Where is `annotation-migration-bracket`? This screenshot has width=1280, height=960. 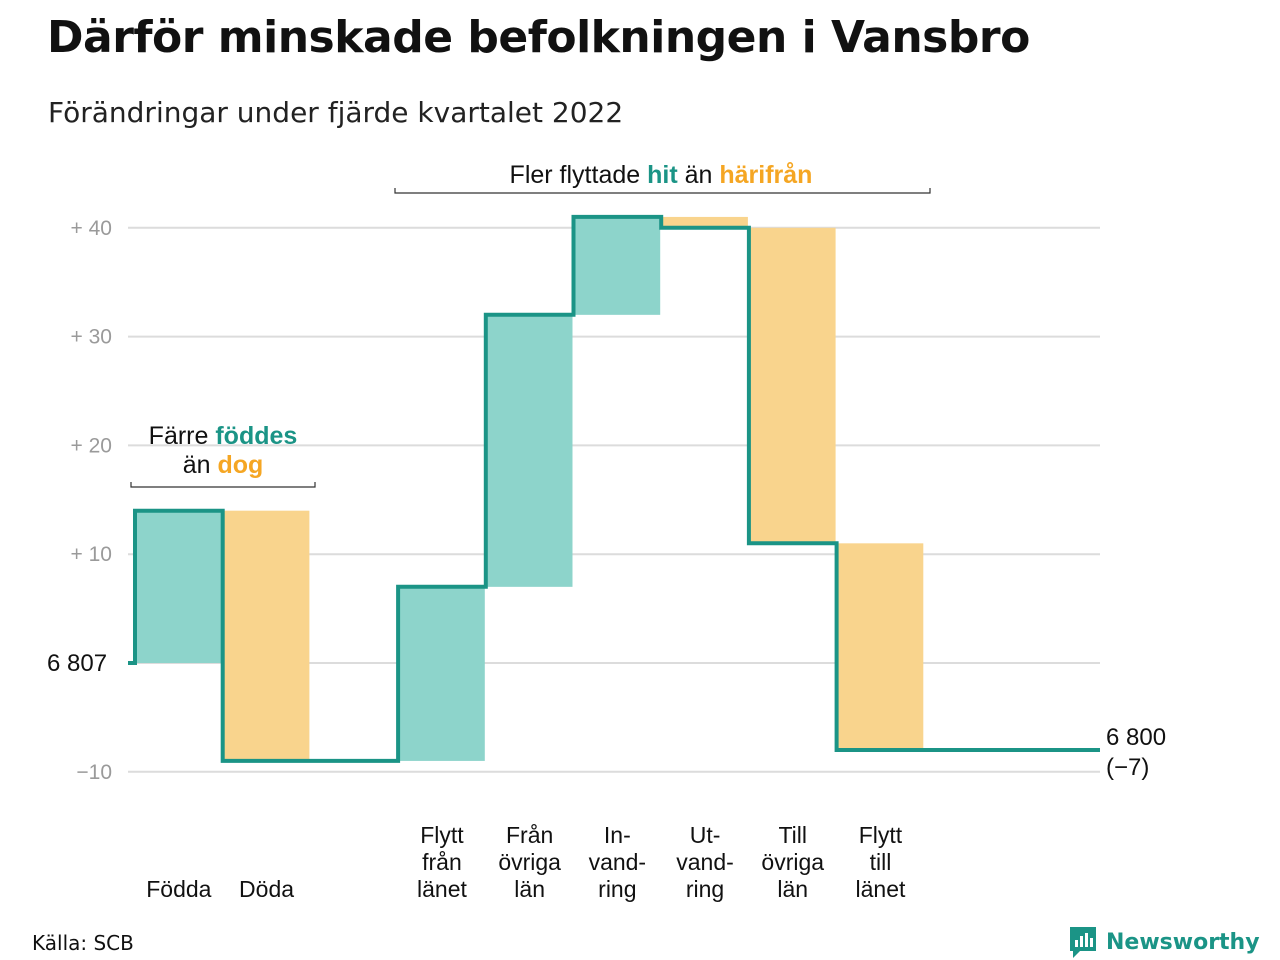
annotation-migration-bracket is located at coordinates (662, 191).